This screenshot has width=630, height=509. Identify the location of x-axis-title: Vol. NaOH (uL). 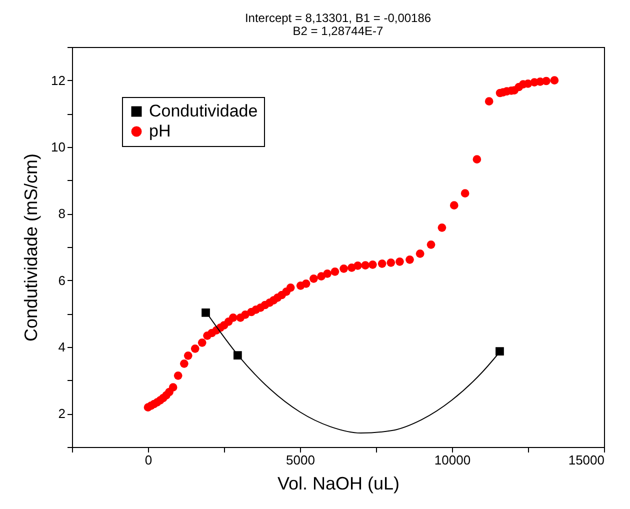
(338, 484).